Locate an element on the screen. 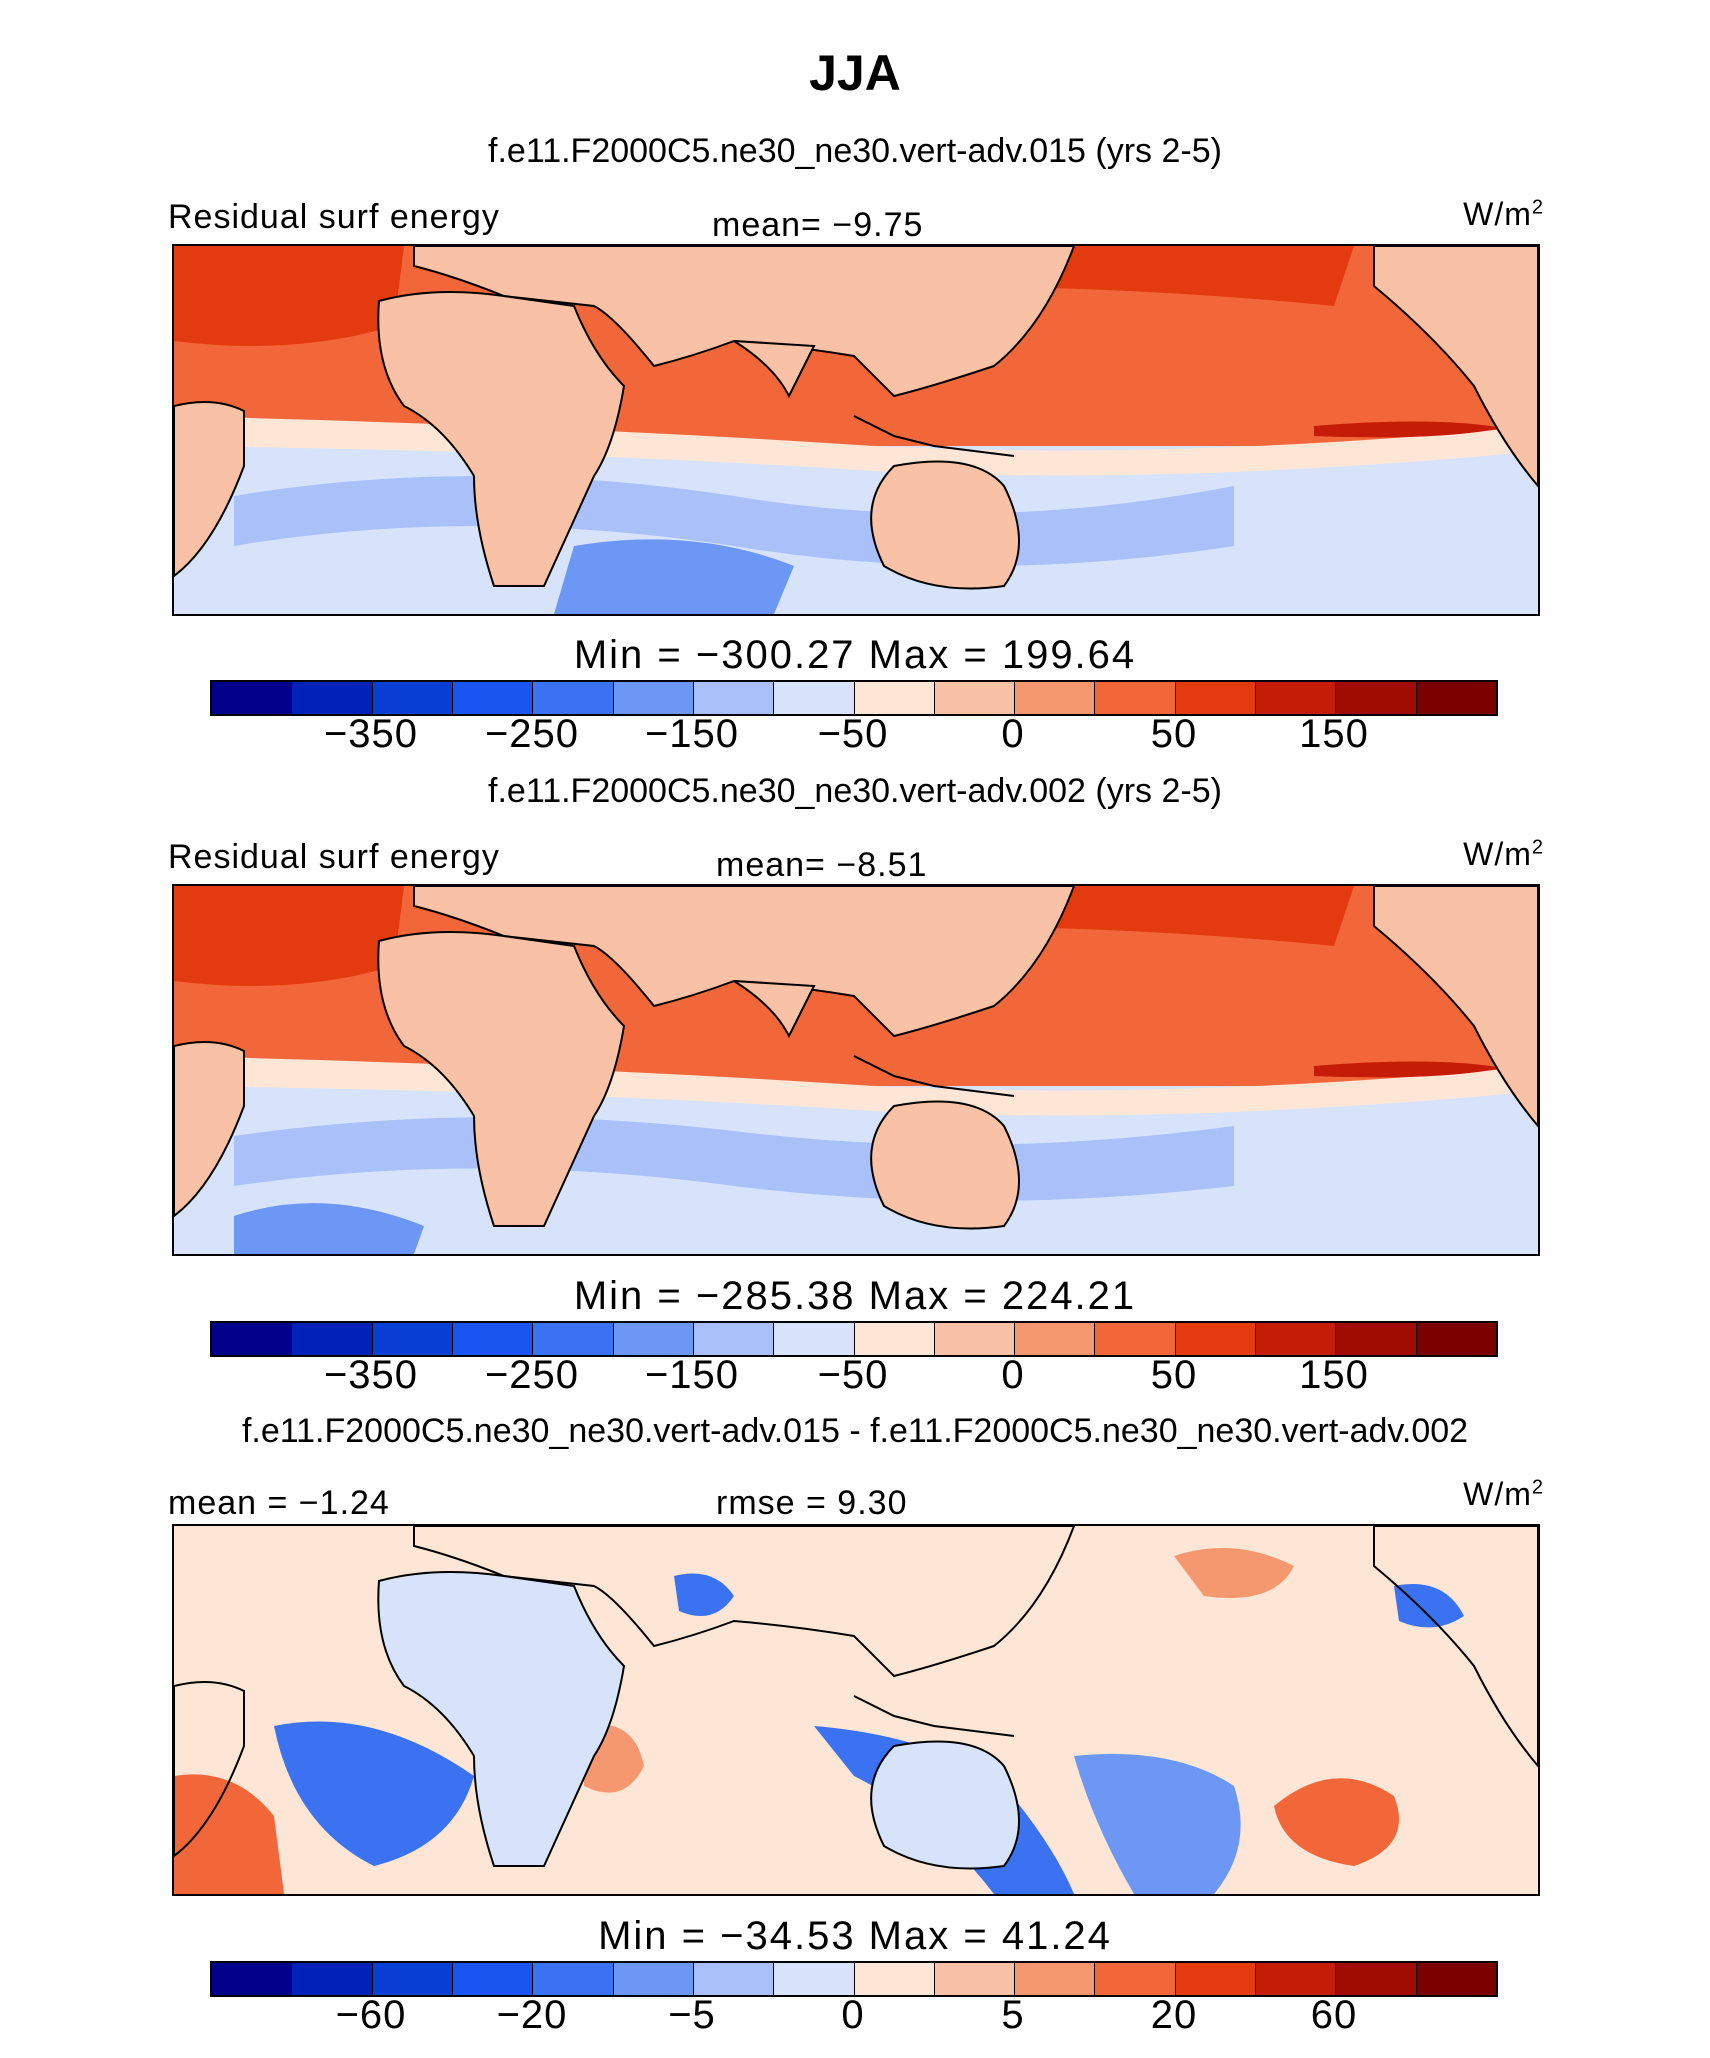 The width and height of the screenshot is (1710, 2058). panel-2-minmax: Min = −285.38 Max = 224.21 is located at coordinates (855, 1296).